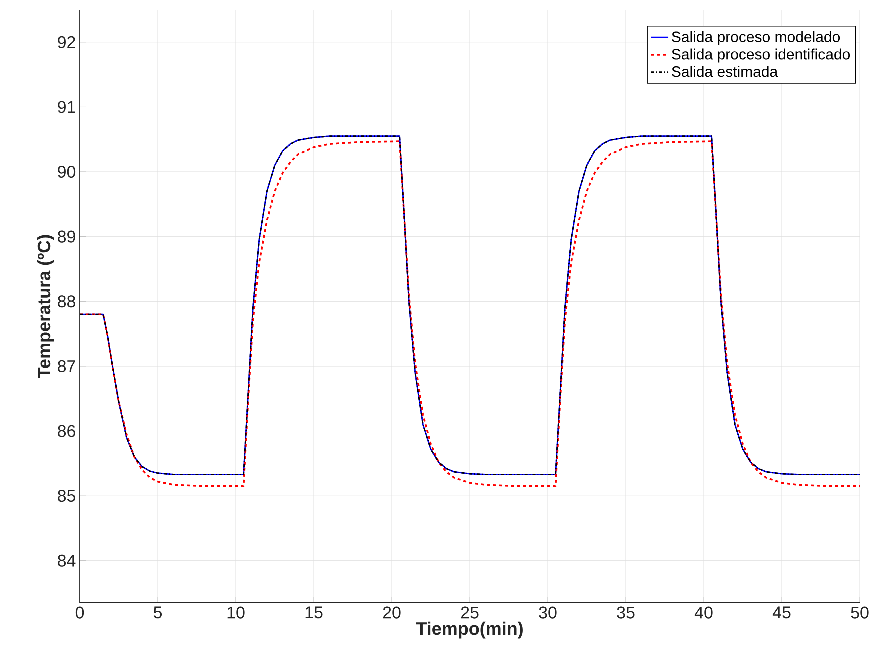  Describe the element at coordinates (45, 306) in the screenshot. I see `y-axis-title: Temperatura (ºC)` at that location.